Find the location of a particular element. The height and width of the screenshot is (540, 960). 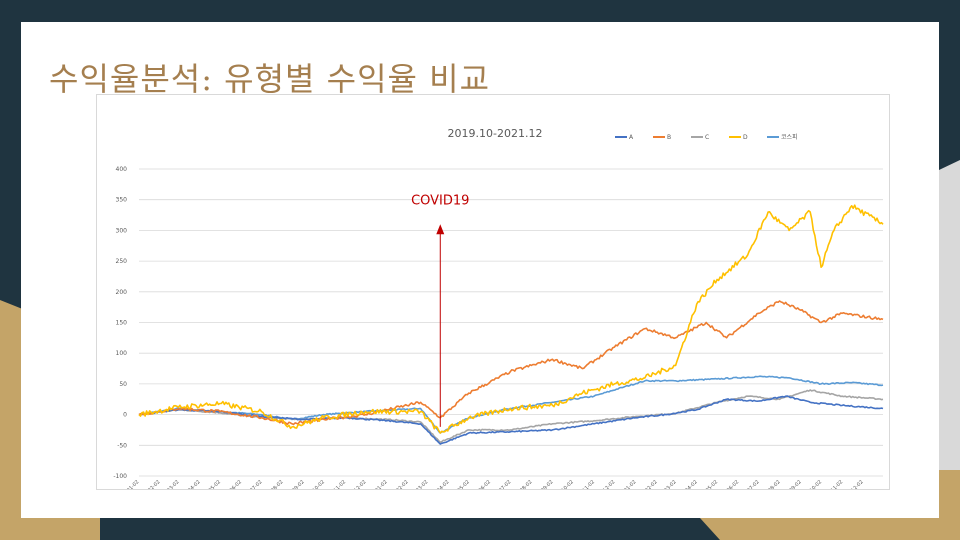

grey-accent-right is located at coordinates (949, 315).